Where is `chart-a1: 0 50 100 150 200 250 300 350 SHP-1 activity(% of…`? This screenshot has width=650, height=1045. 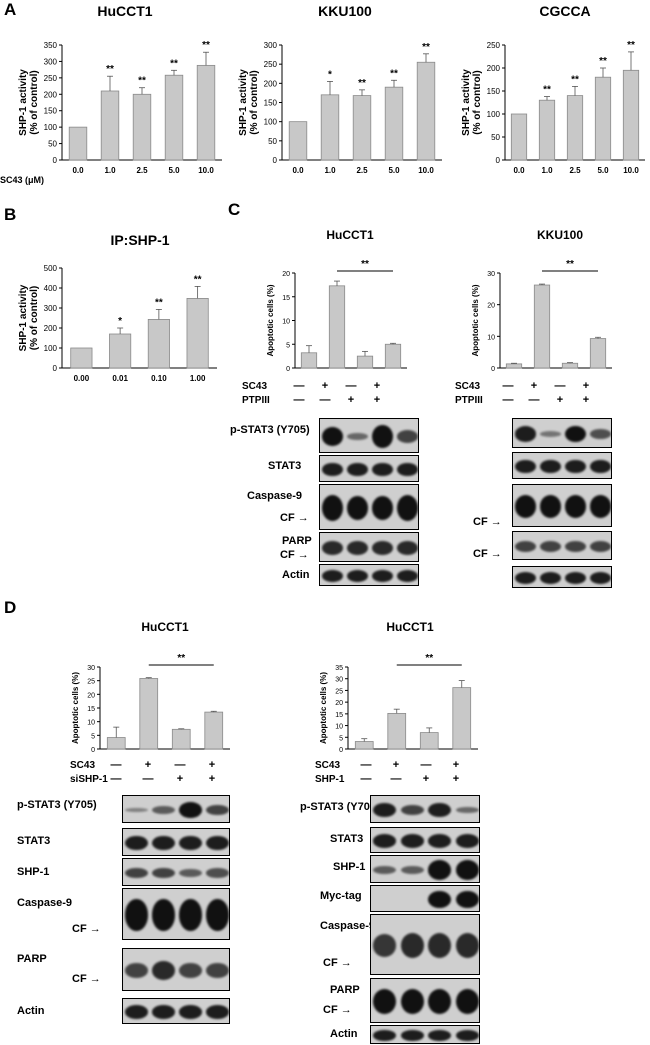 chart-a1: 0 50 100 150 200 250 300 350 SHP-1 activity(% of… is located at coordinates (120, 107).